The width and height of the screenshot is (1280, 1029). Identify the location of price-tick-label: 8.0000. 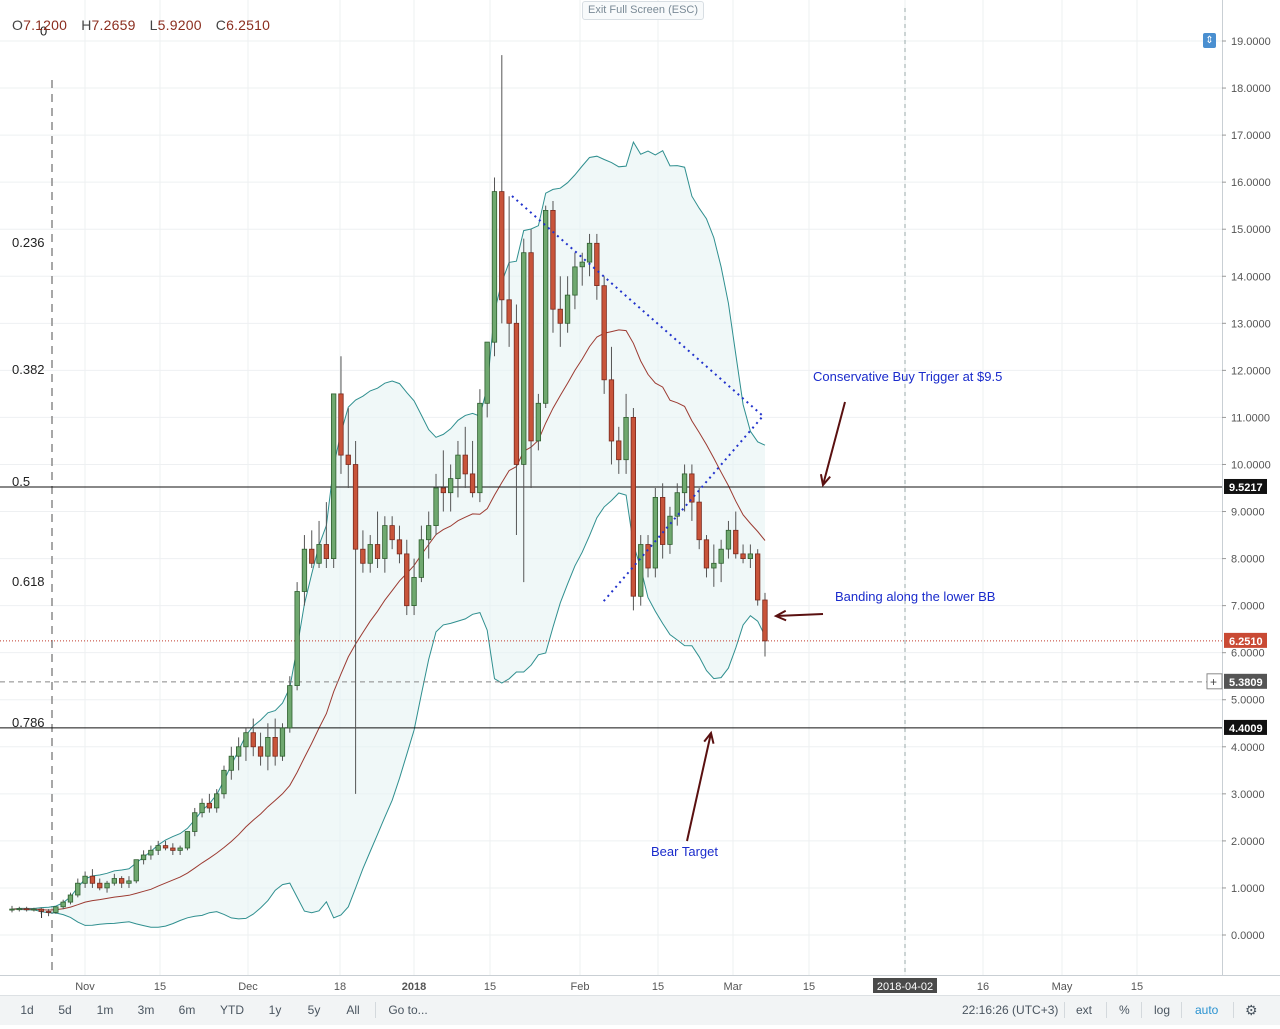
(1248, 560).